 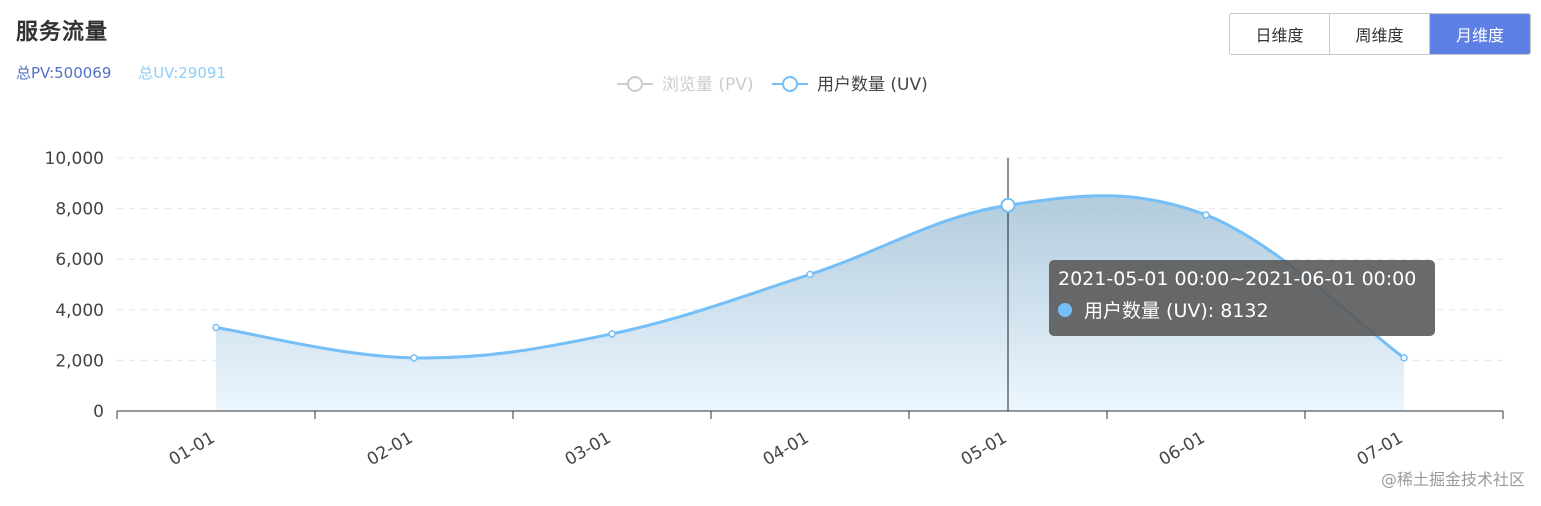 What do you see at coordinates (79, 260) in the screenshot?
I see `y-tick-label: 6,000` at bounding box center [79, 260].